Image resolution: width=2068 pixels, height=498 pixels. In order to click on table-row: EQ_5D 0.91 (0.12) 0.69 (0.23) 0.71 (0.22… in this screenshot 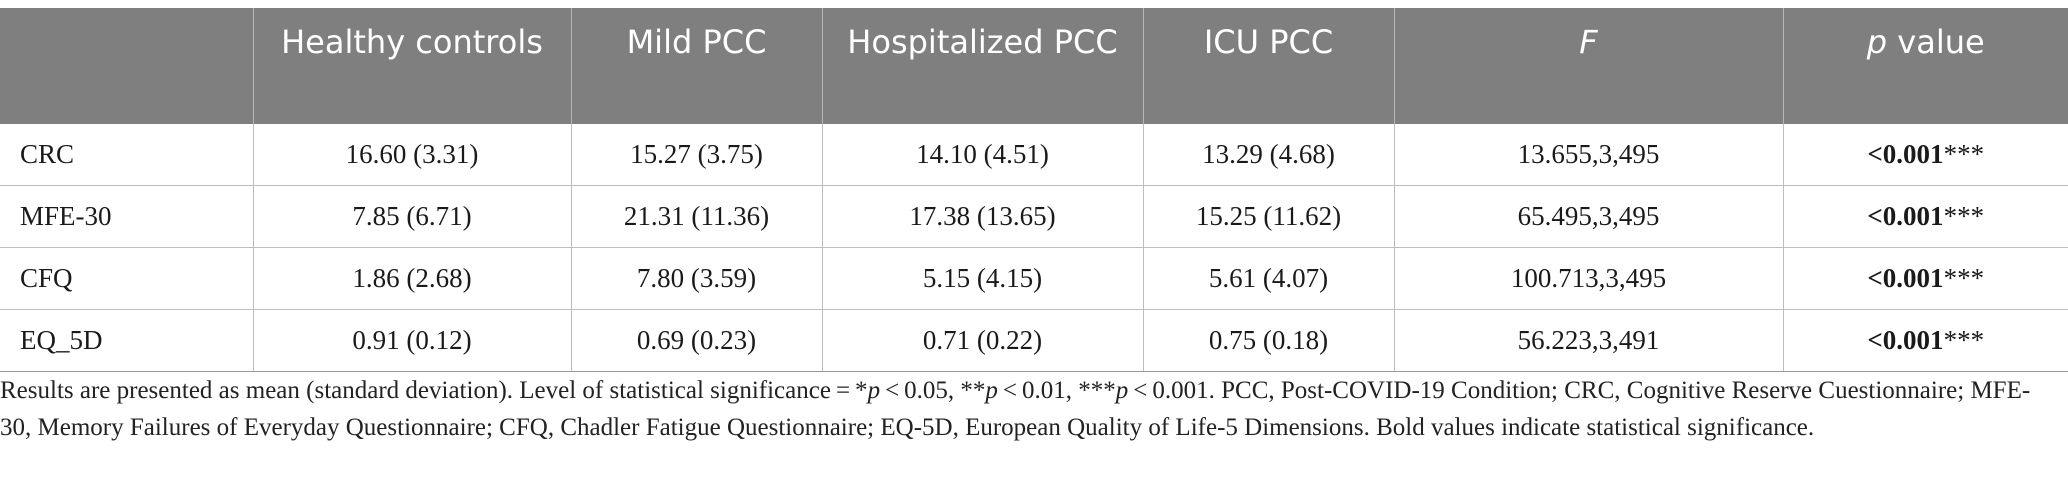, I will do `click(1034, 340)`.